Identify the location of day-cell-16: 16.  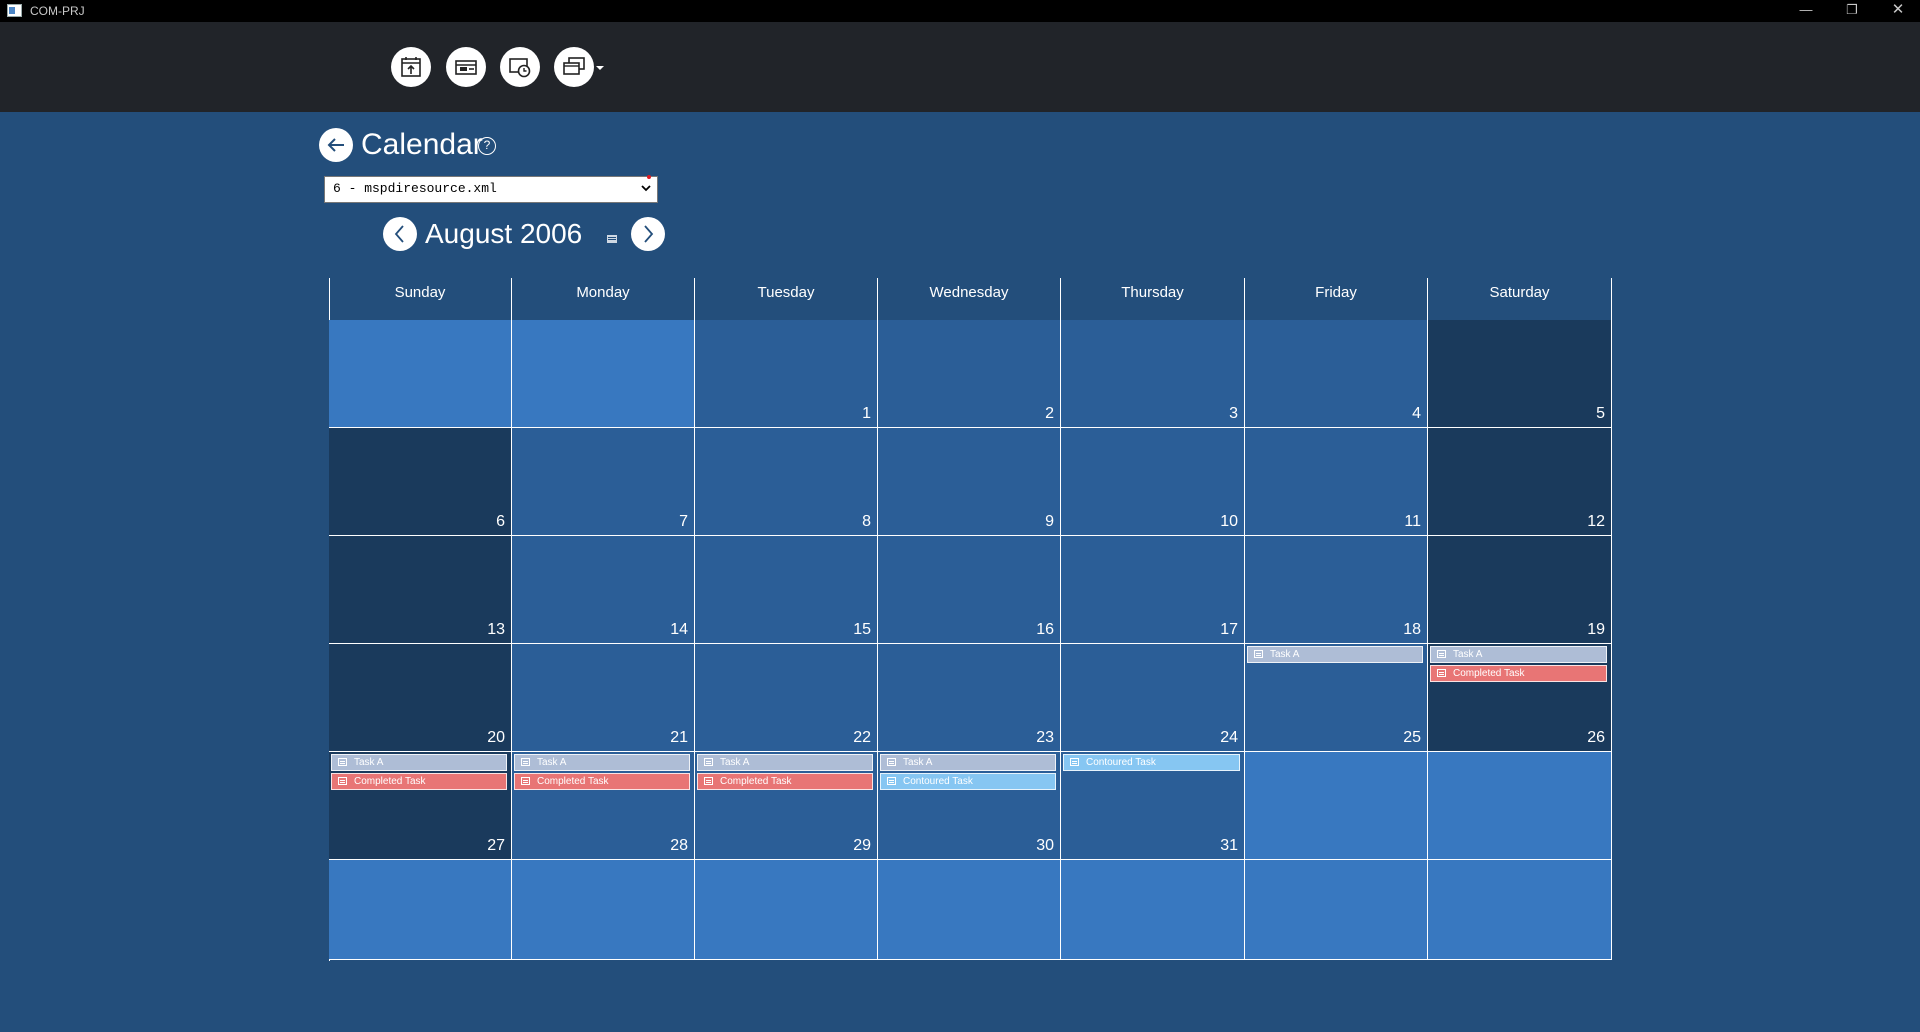
(969, 590).